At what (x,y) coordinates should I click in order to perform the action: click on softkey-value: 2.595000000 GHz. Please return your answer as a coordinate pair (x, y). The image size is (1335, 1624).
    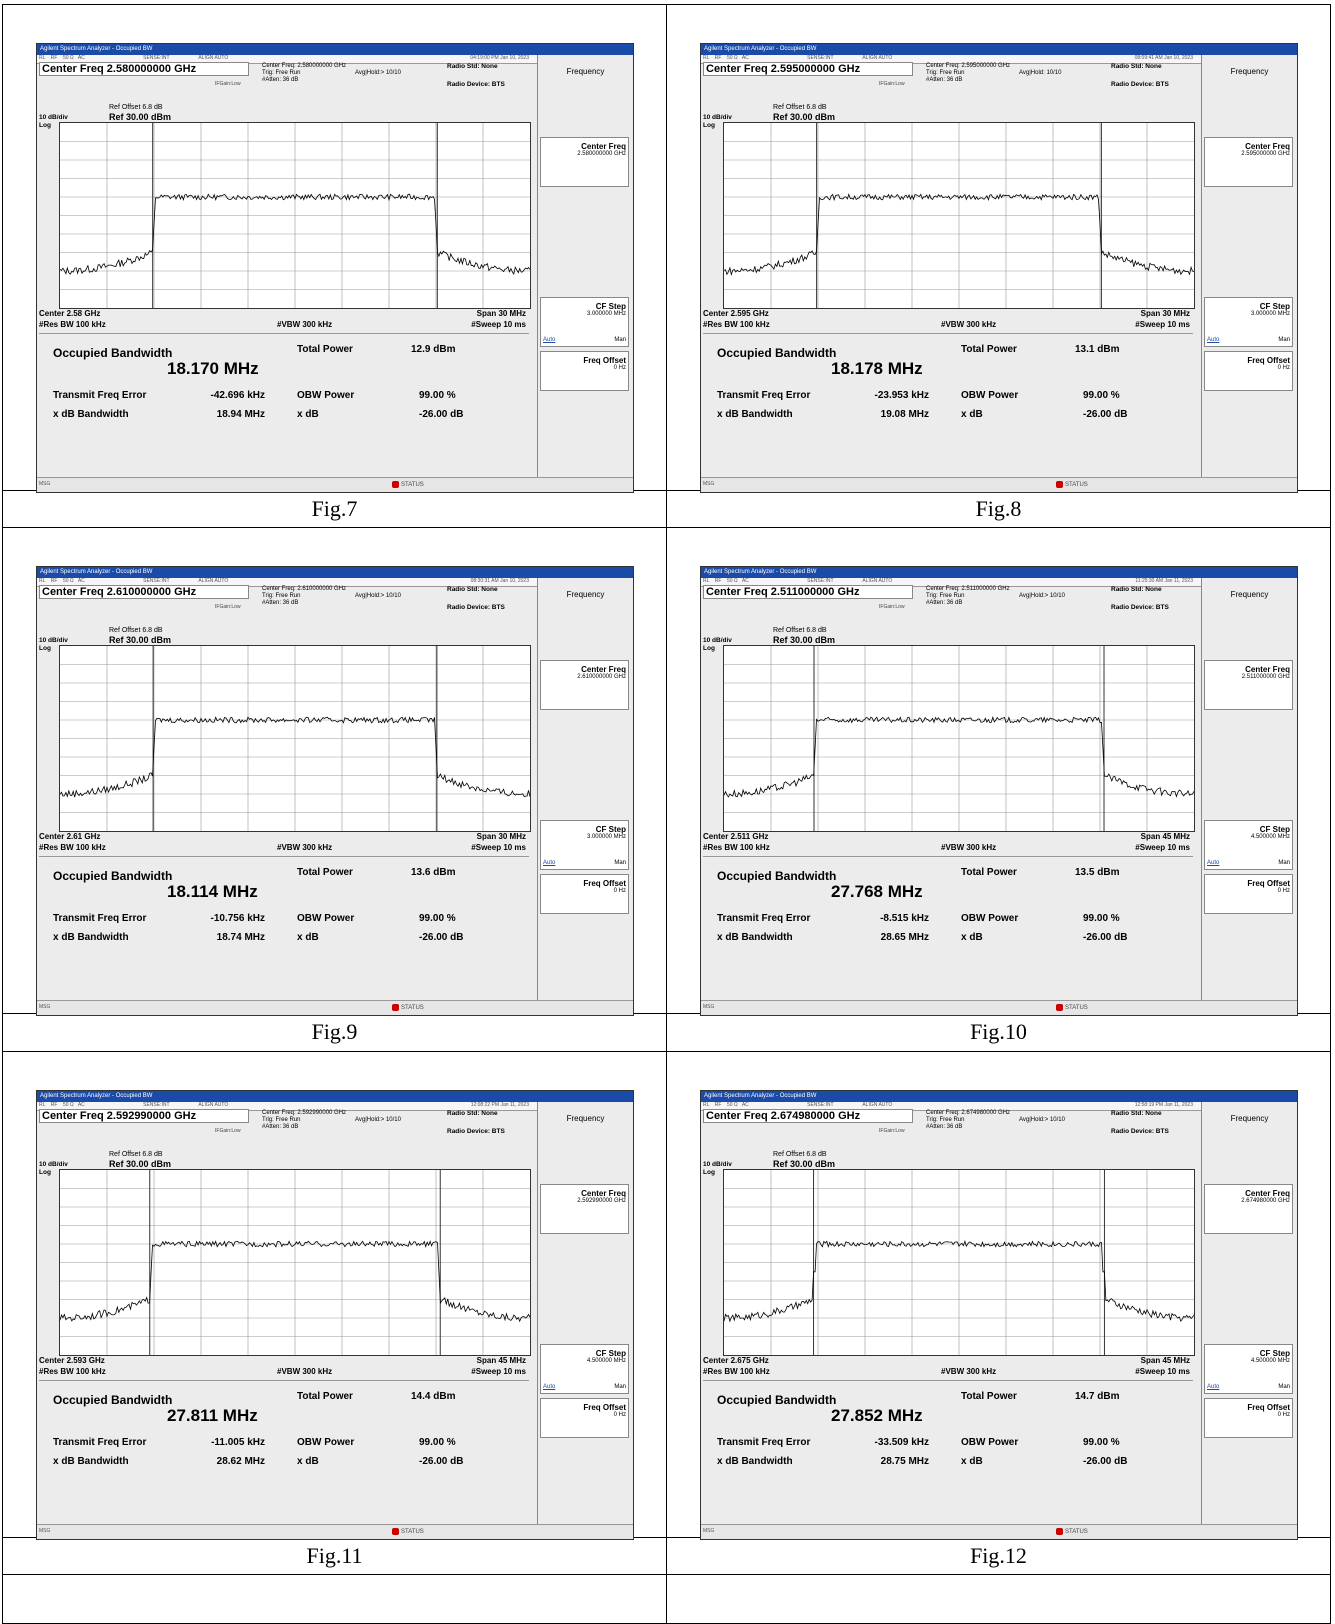
    Looking at the image, I should click on (1265, 154).